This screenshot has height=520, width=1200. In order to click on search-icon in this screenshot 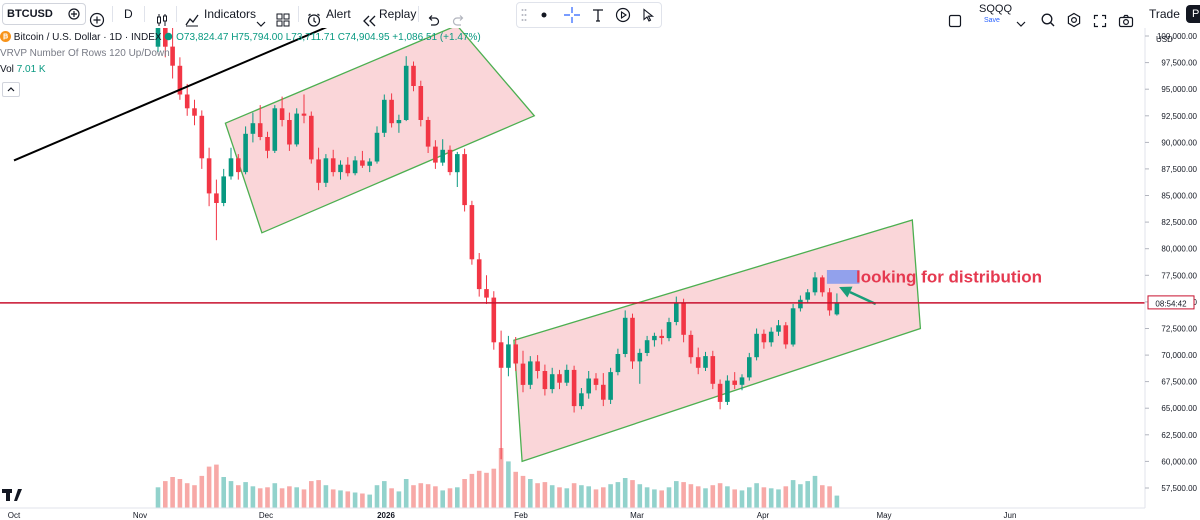, I will do `click(1048, 20)`.